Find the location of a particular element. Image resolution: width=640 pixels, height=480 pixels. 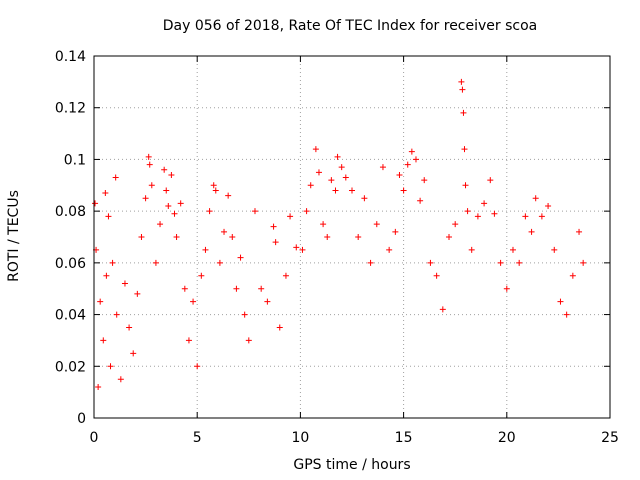

y-tick-label: 0.02 is located at coordinates (70, 367).